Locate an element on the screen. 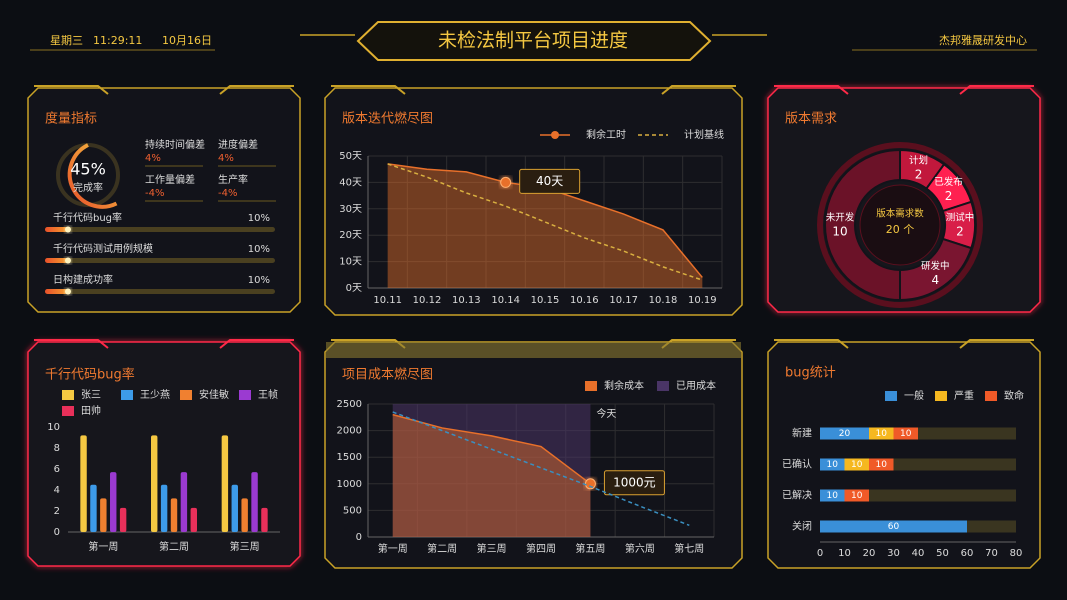 The width and height of the screenshot is (1067, 600). rate-name: 千行代码bug率 is located at coordinates (87, 217).